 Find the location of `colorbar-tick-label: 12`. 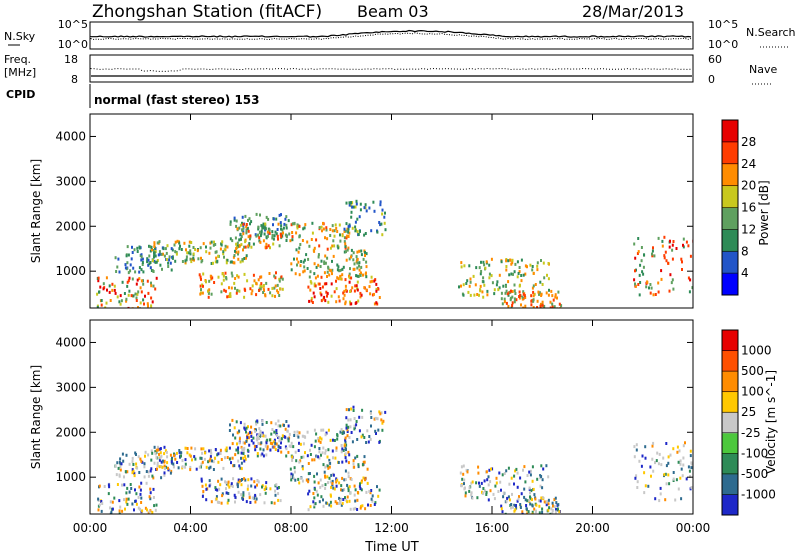

colorbar-tick-label: 12 is located at coordinates (748, 229).